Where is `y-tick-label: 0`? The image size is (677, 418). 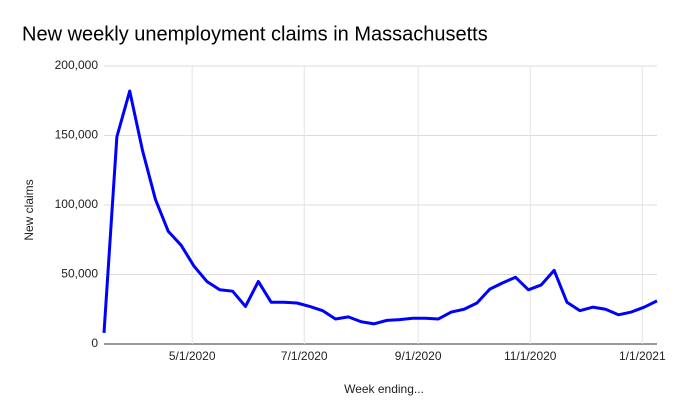
y-tick-label: 0 is located at coordinates (94, 343).